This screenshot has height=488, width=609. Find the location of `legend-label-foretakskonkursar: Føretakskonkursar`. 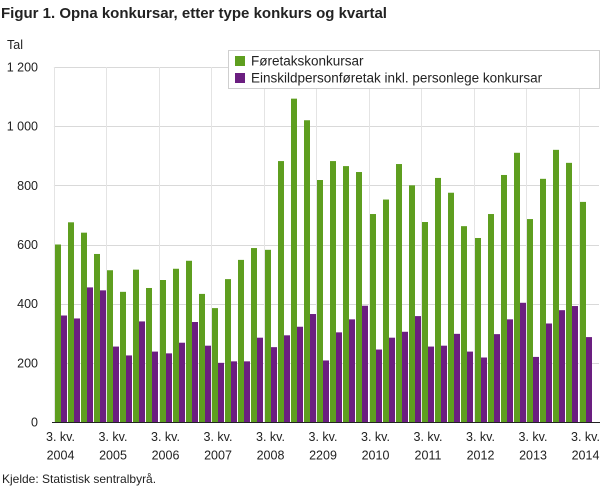

legend-label-foretakskonkursar: Føretakskonkursar is located at coordinates (307, 61).